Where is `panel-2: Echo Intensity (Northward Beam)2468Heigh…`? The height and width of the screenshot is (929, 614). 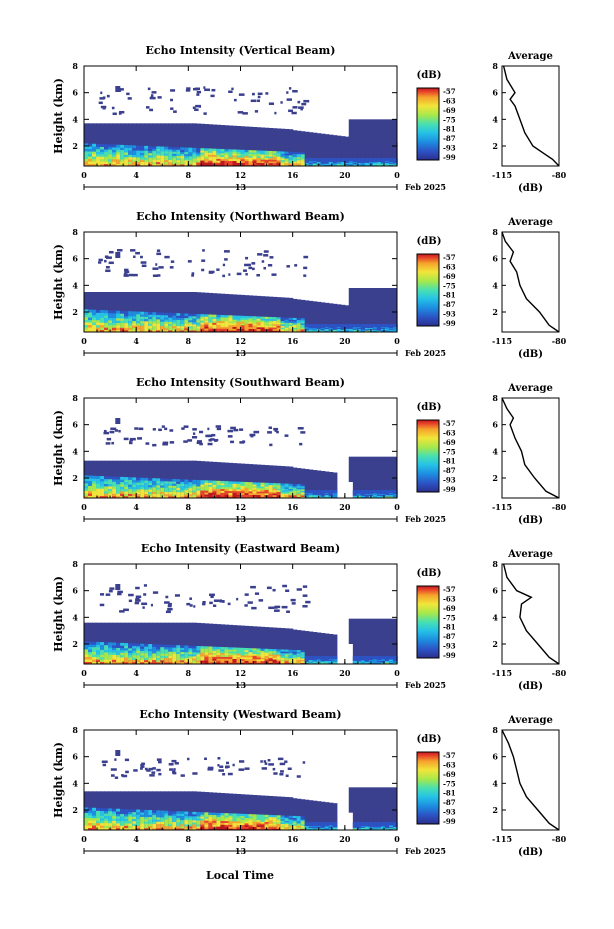 panel-2: Echo Intensity (Northward Beam)2468Heigh… is located at coordinates (309, 285).